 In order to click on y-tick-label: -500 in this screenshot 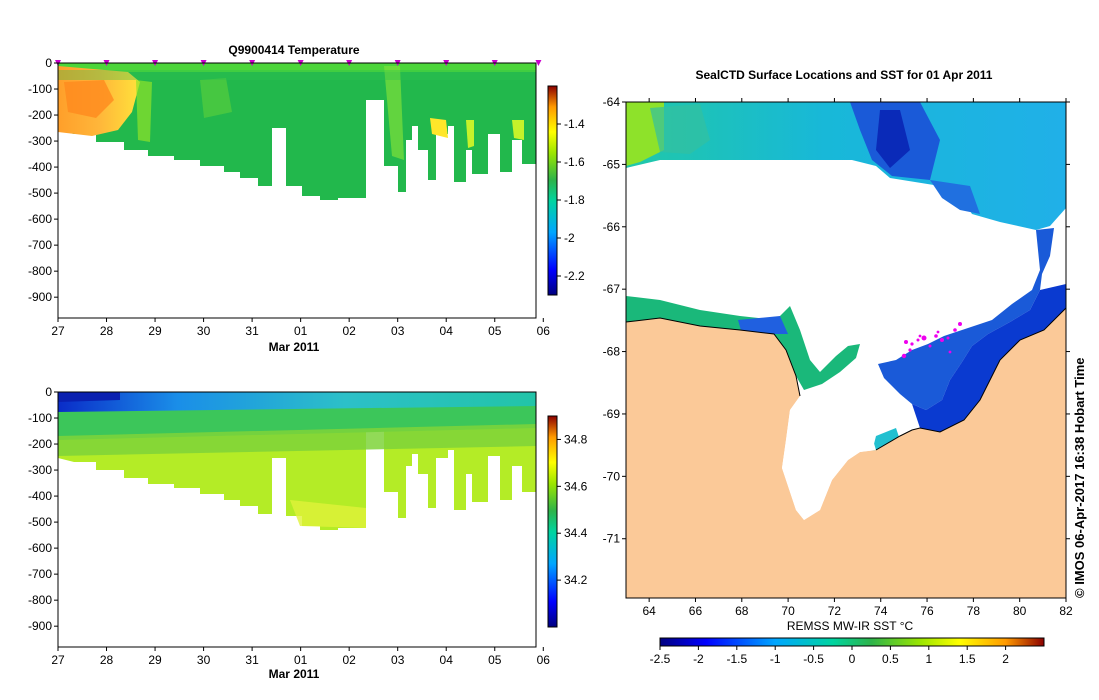, I will do `click(40, 522)`.